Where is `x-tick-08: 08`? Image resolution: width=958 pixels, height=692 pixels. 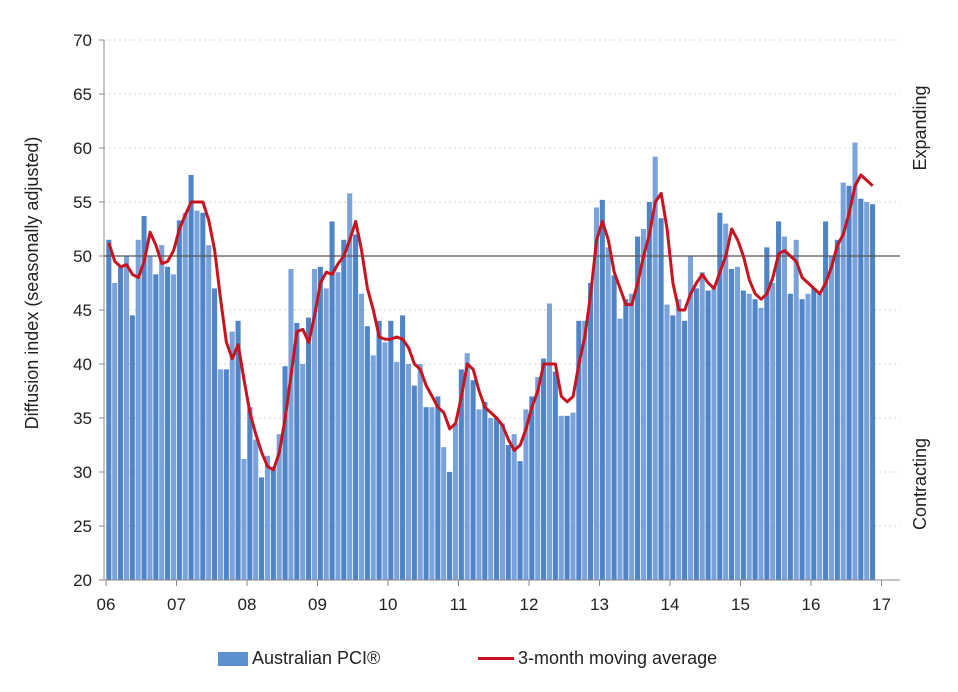
x-tick-08: 08 is located at coordinates (247, 604).